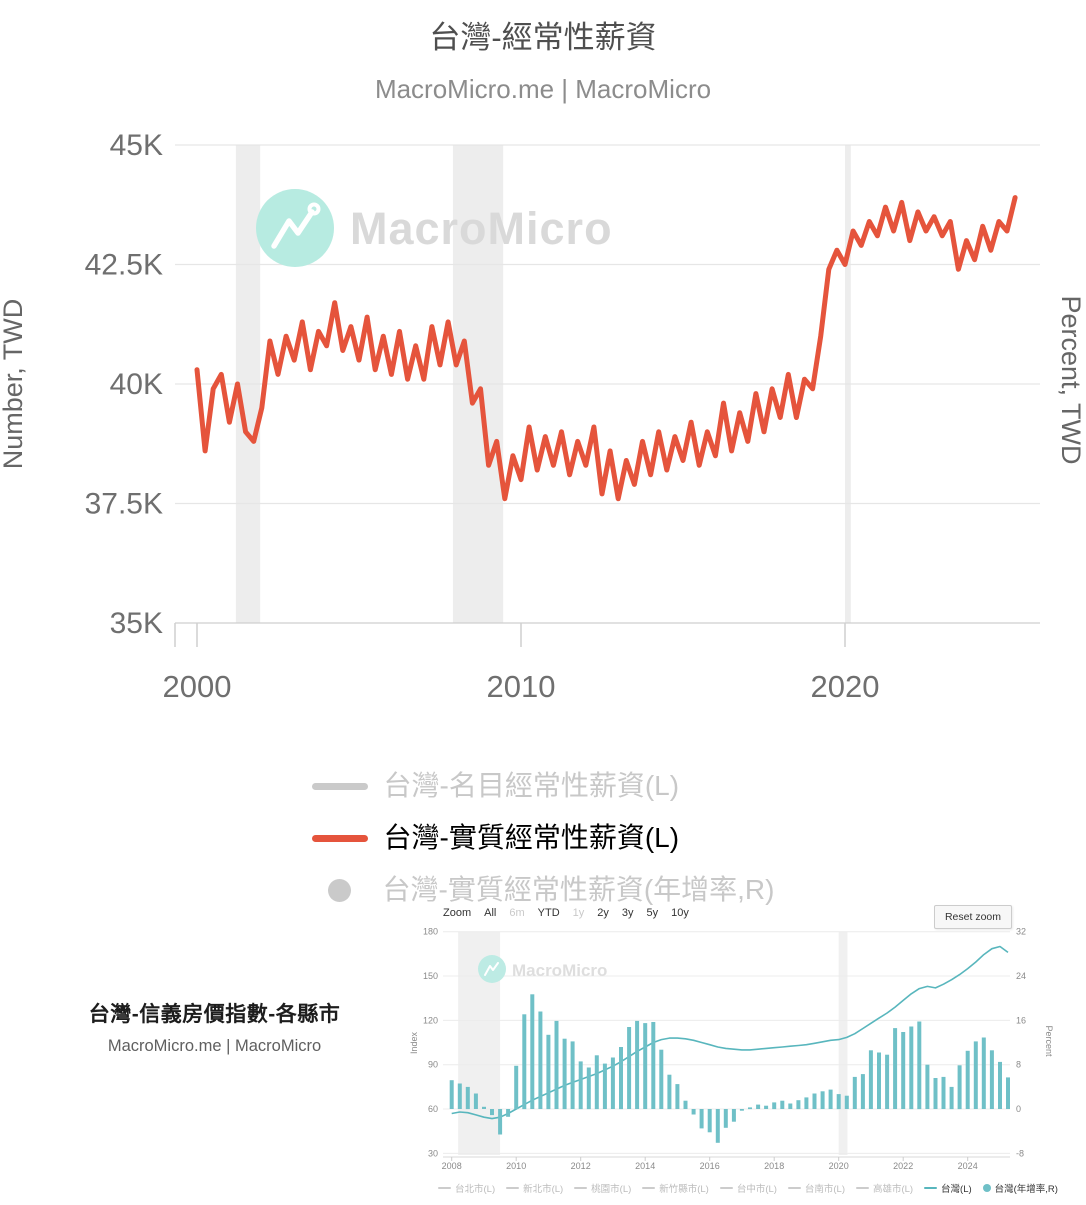 Image resolution: width=1086 pixels, height=1205 pixels. I want to click on inset-right-tick-label: 24, so click(1021, 976).